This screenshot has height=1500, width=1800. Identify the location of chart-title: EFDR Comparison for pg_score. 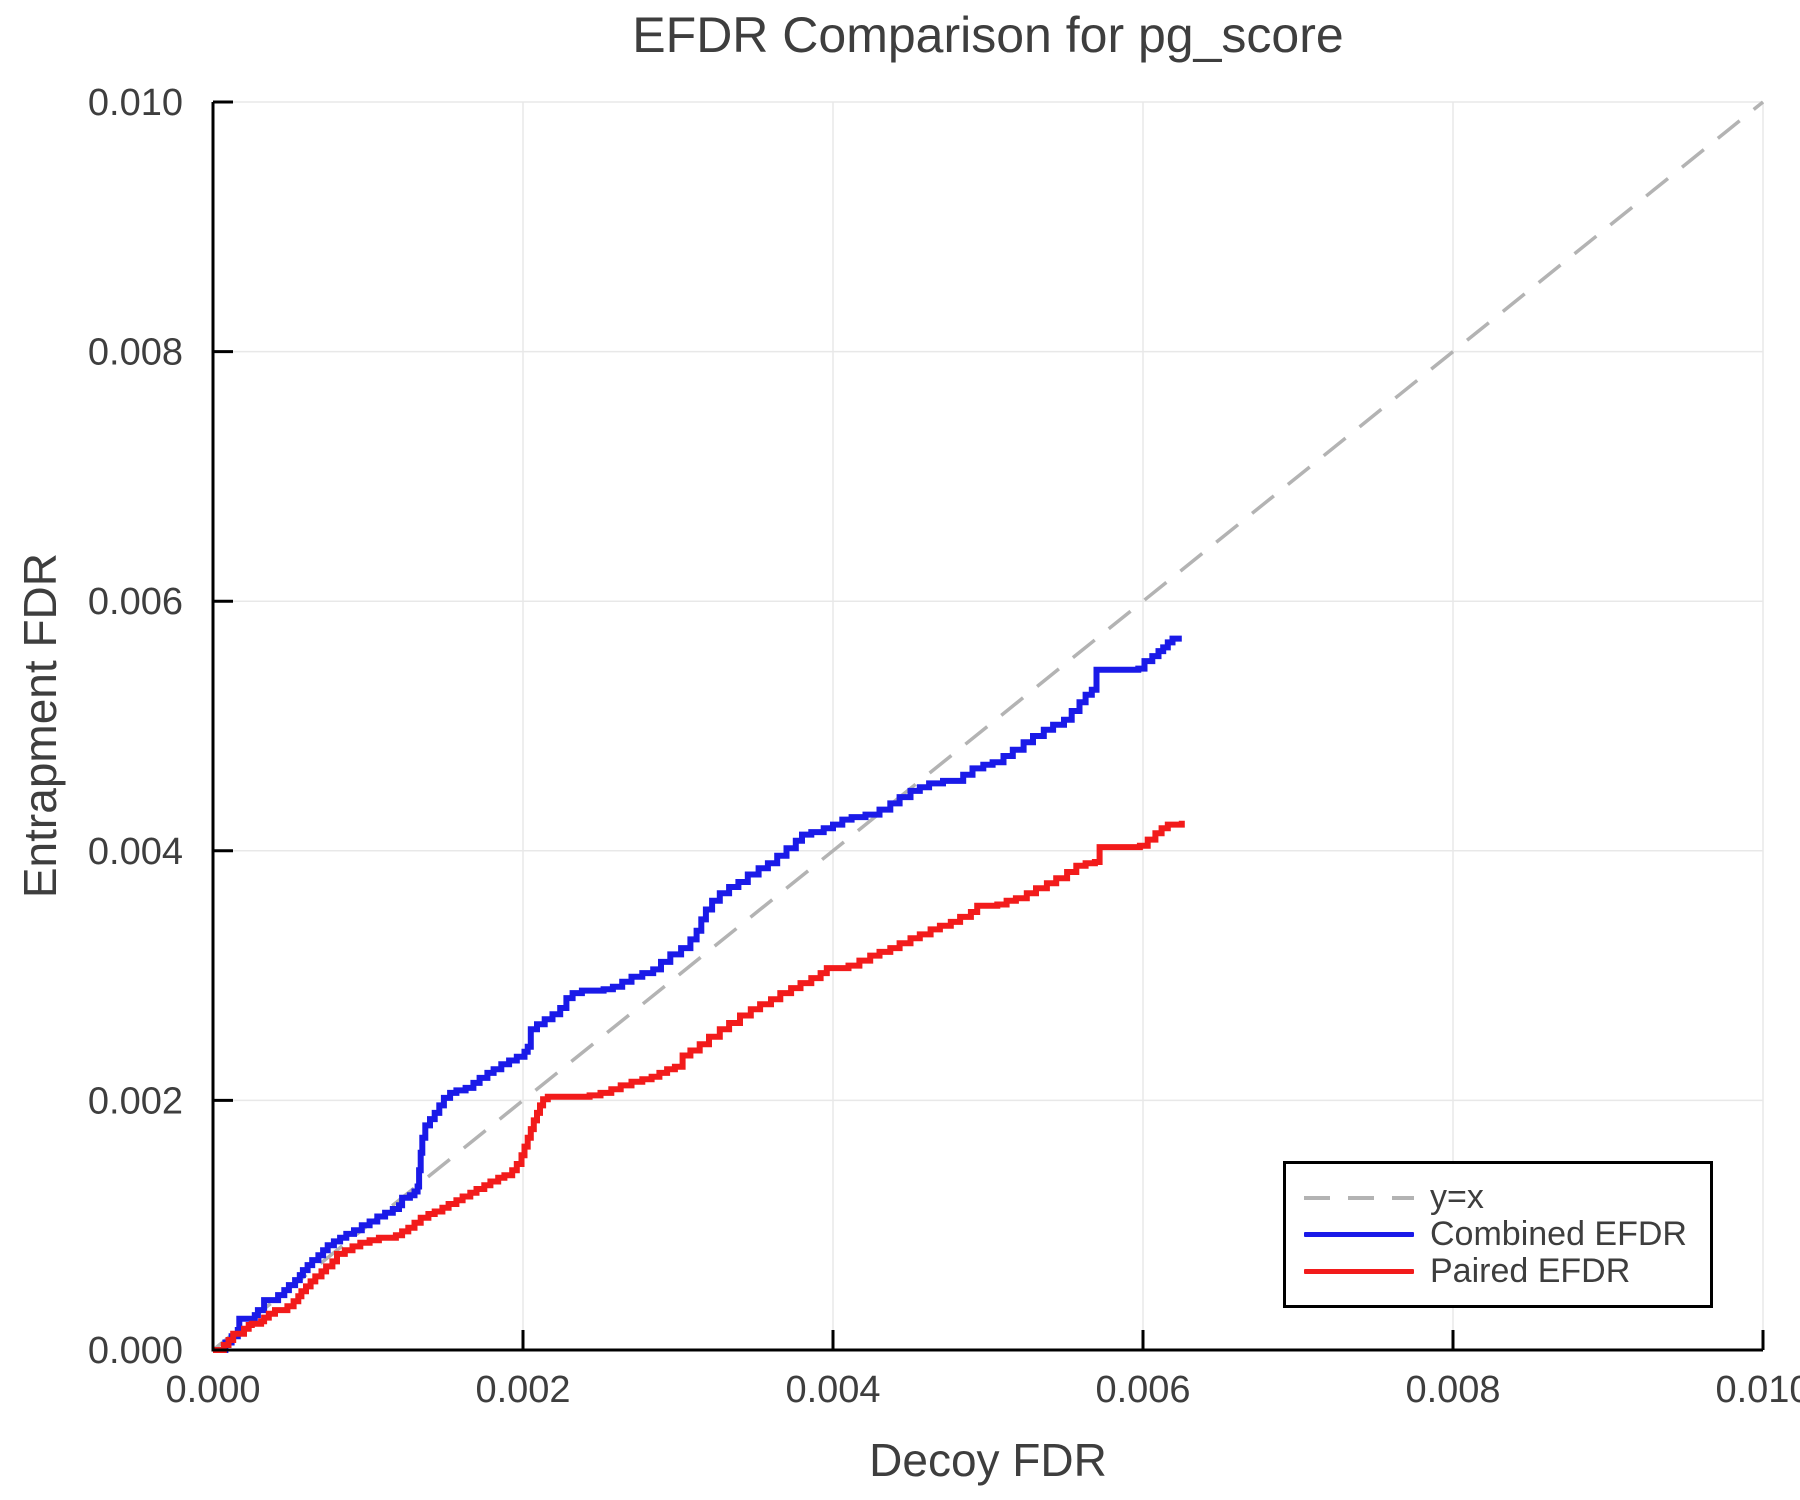
(988, 35).